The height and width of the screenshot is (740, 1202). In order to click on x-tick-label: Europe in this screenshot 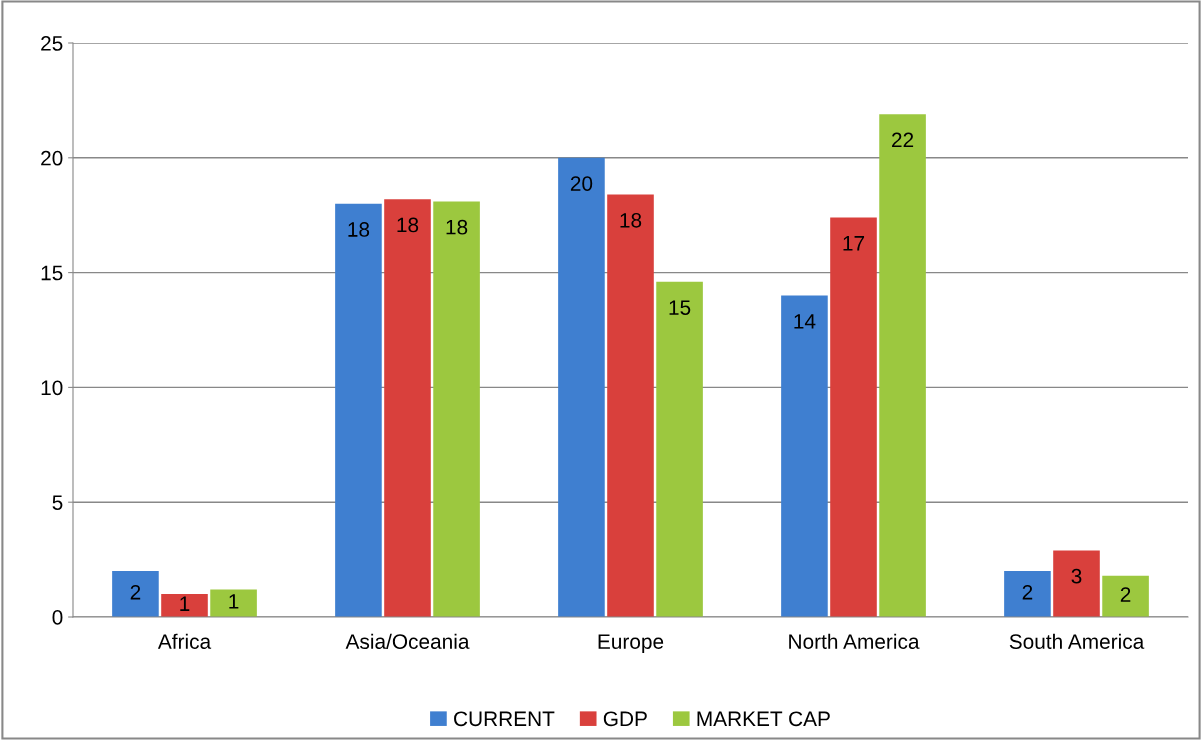, I will do `click(631, 644)`.